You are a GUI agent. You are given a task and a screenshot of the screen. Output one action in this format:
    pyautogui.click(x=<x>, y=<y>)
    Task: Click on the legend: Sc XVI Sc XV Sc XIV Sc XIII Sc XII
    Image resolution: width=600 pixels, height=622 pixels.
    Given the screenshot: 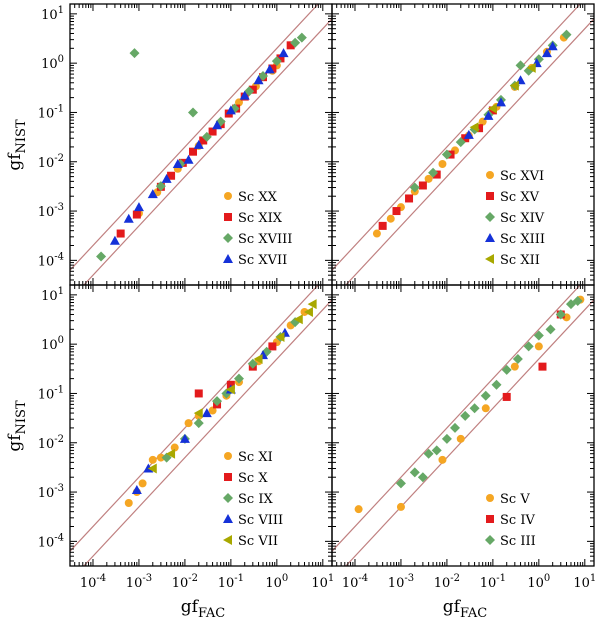 What is the action you would take?
    pyautogui.click(x=515, y=218)
    